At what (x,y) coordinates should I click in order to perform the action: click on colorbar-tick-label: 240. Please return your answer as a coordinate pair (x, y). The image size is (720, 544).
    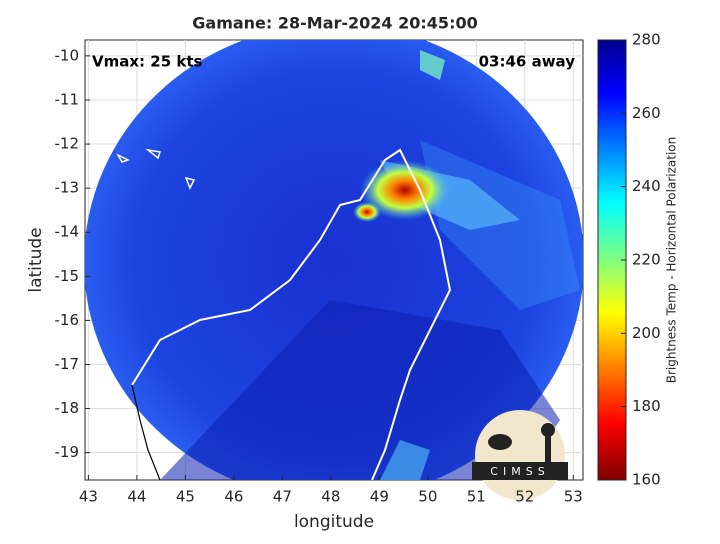
    Looking at the image, I should click on (646, 186).